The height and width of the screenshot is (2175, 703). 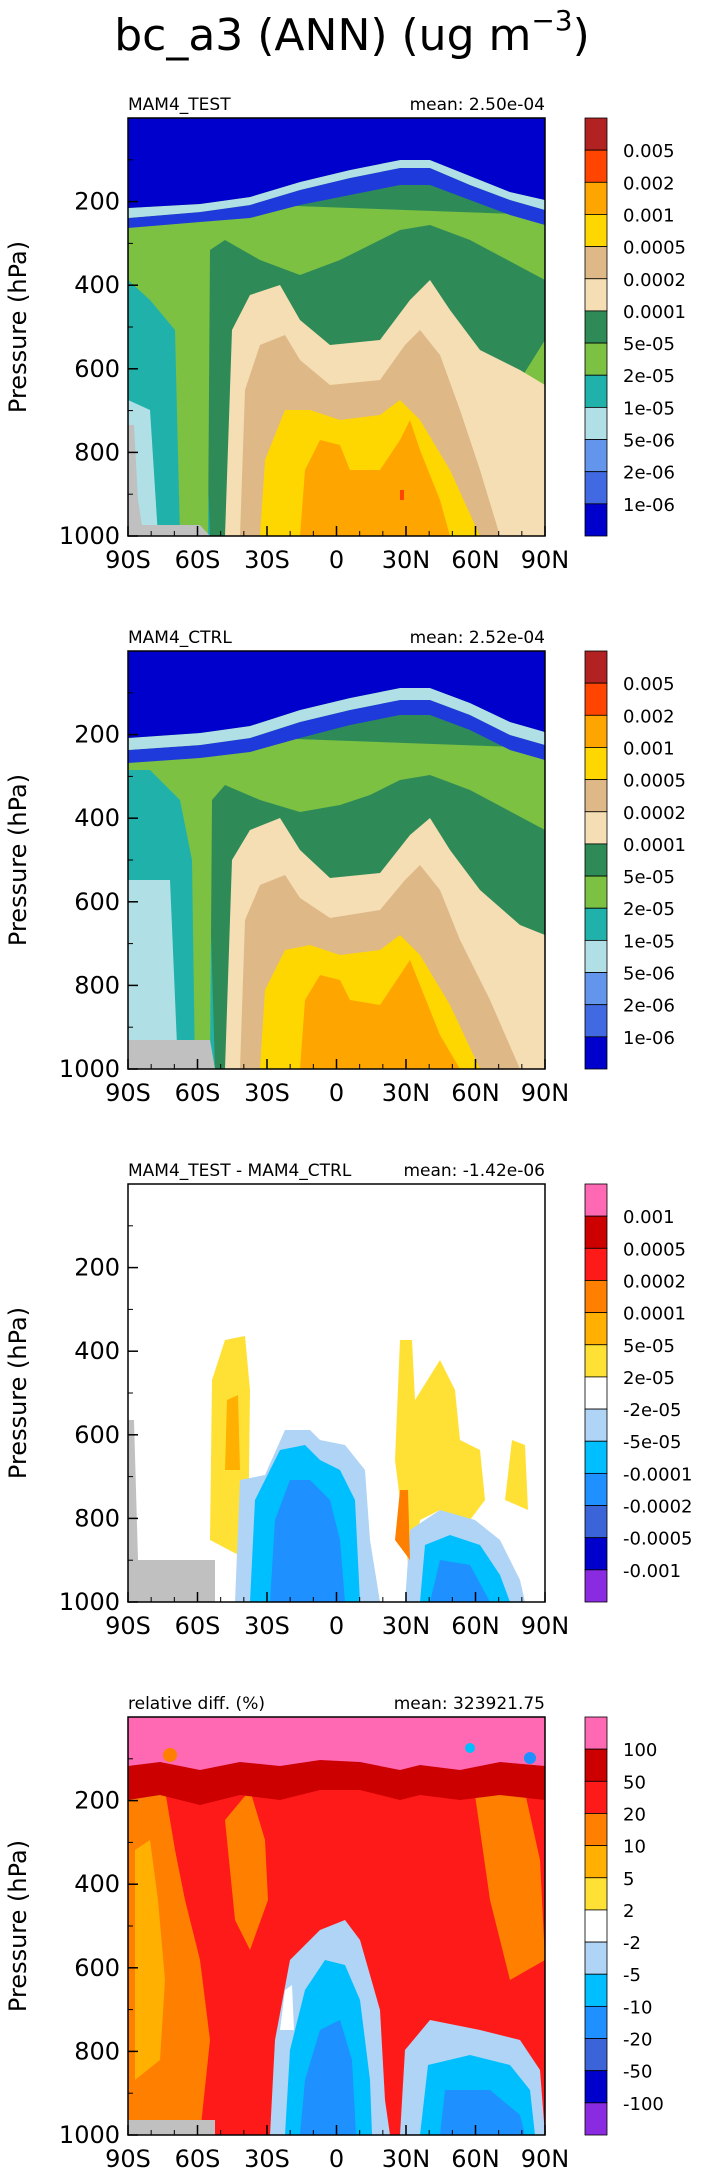 What do you see at coordinates (643, 2104) in the screenshot?
I see `colorbar-label: -100` at bounding box center [643, 2104].